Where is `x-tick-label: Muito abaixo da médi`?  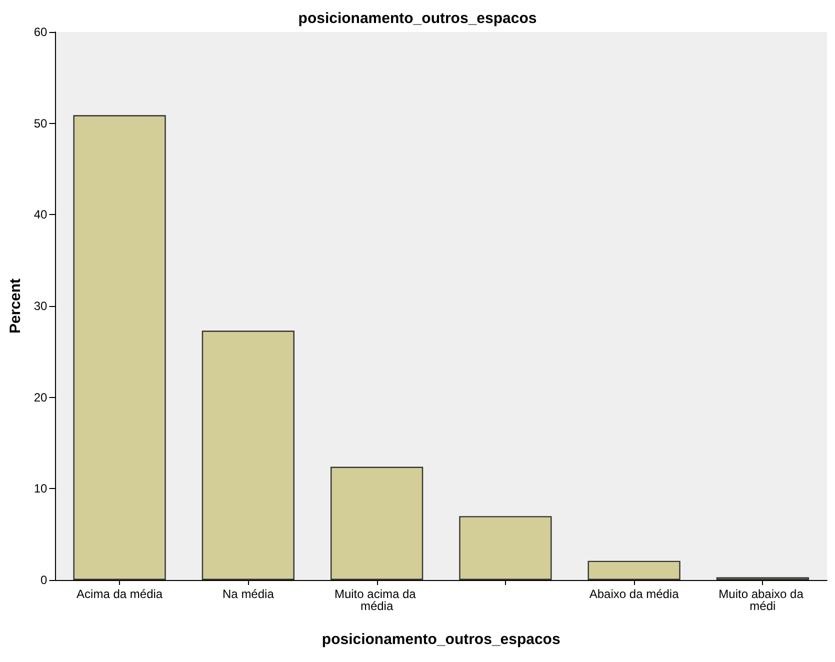 x-tick-label: Muito abaixo da médi is located at coordinates (762, 600).